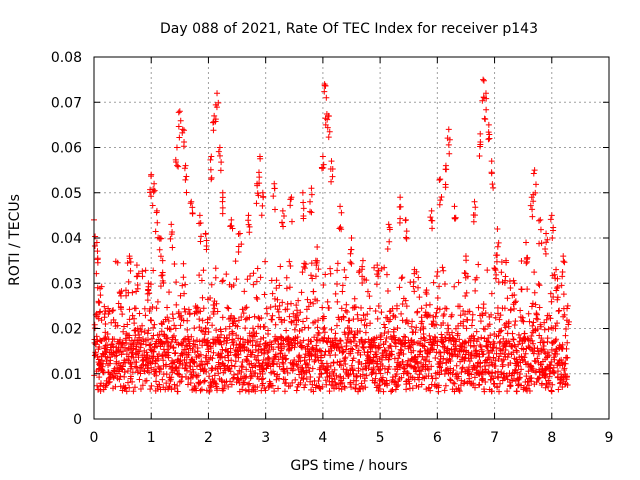 This screenshot has width=640, height=480. What do you see at coordinates (66, 194) in the screenshot?
I see `y-tick-label: 0.05` at bounding box center [66, 194].